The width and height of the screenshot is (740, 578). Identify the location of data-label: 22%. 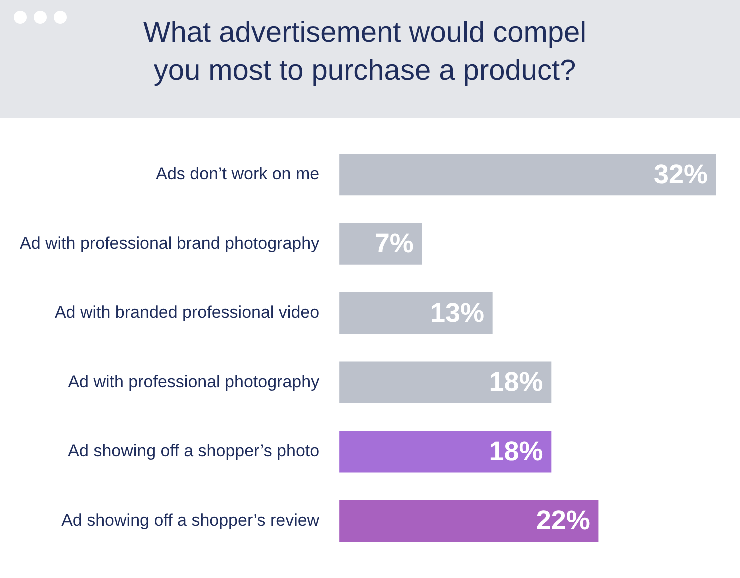
(563, 521).